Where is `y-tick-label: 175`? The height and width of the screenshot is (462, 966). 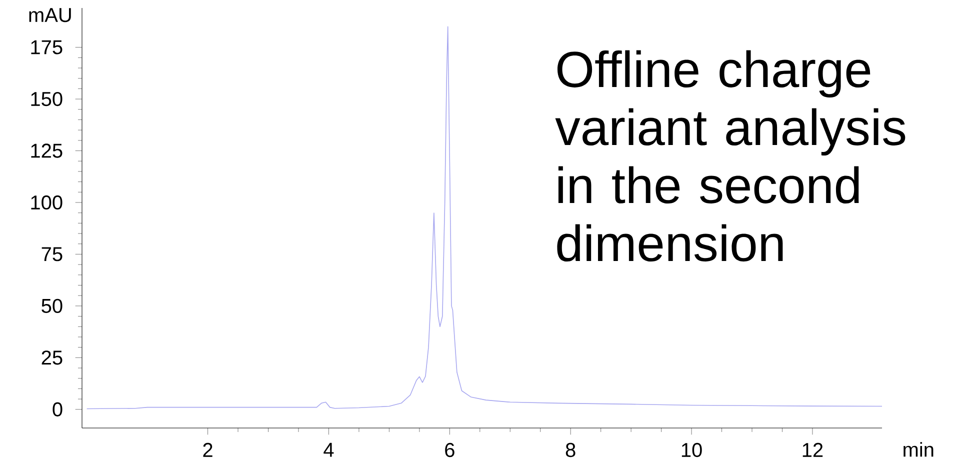
y-tick-label: 175 is located at coordinates (46, 47).